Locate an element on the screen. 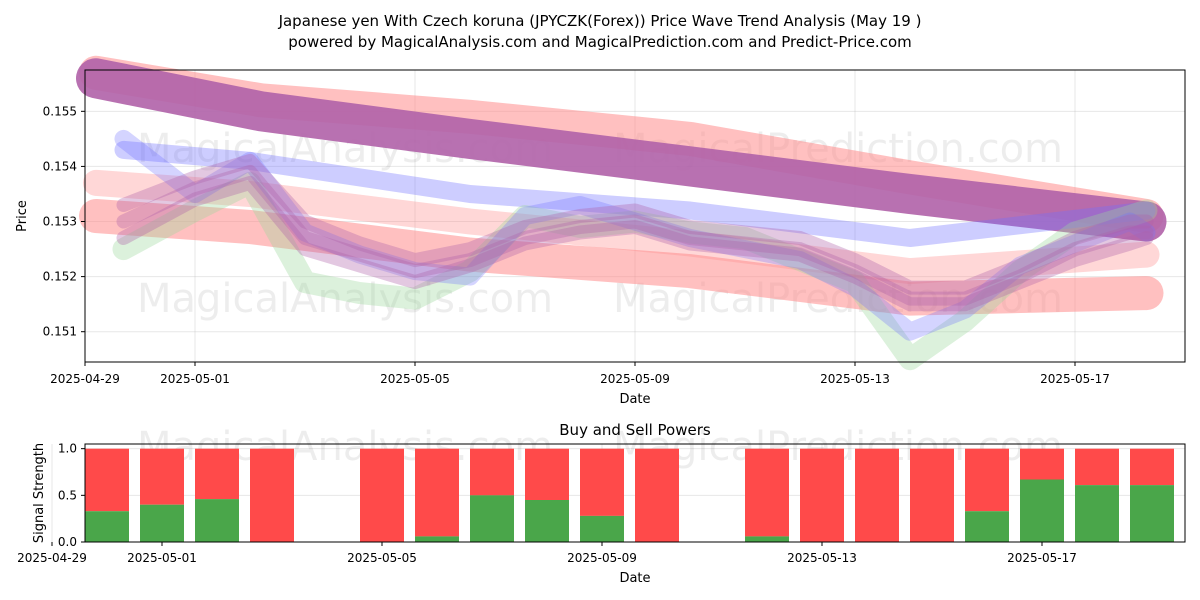  price-x-tick-label: 2025-04-29 is located at coordinates (85, 379).